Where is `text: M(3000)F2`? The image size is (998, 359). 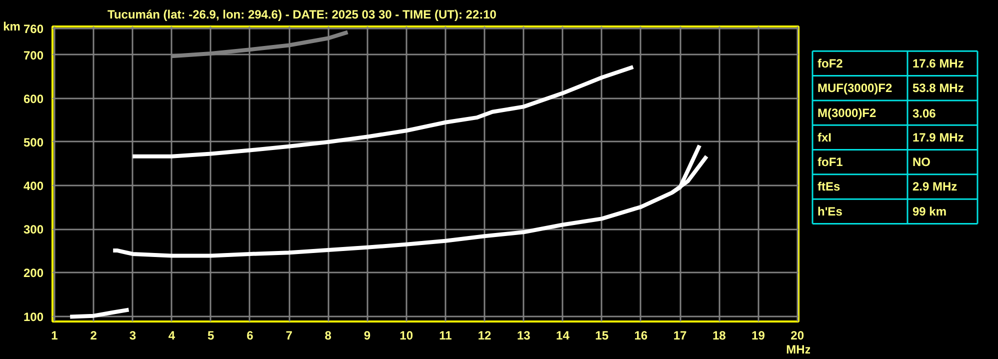
text: M(3000)F2 is located at coordinates (847, 113).